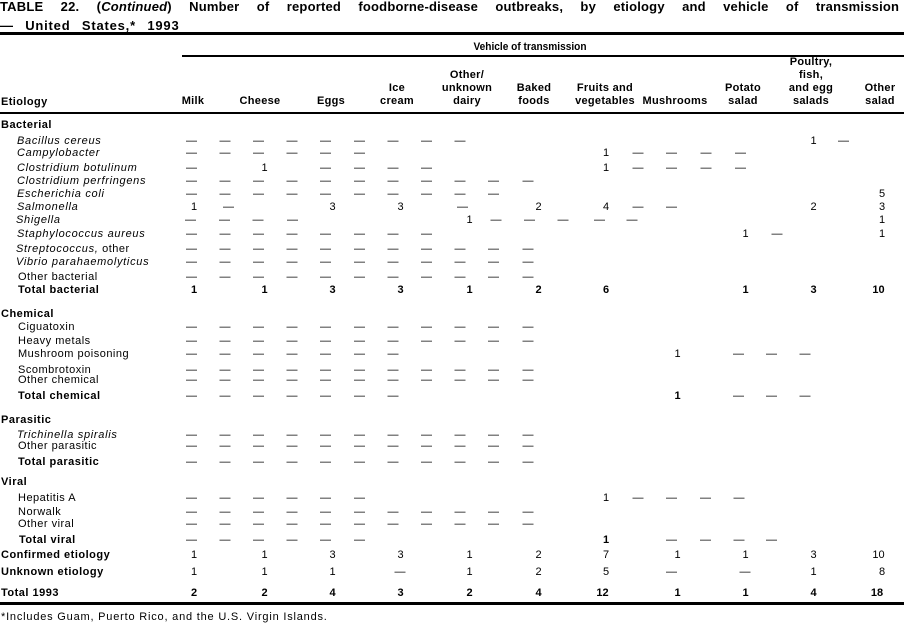  I want to click on row-label: Vibrio parahaemolyticus, so click(82, 262).